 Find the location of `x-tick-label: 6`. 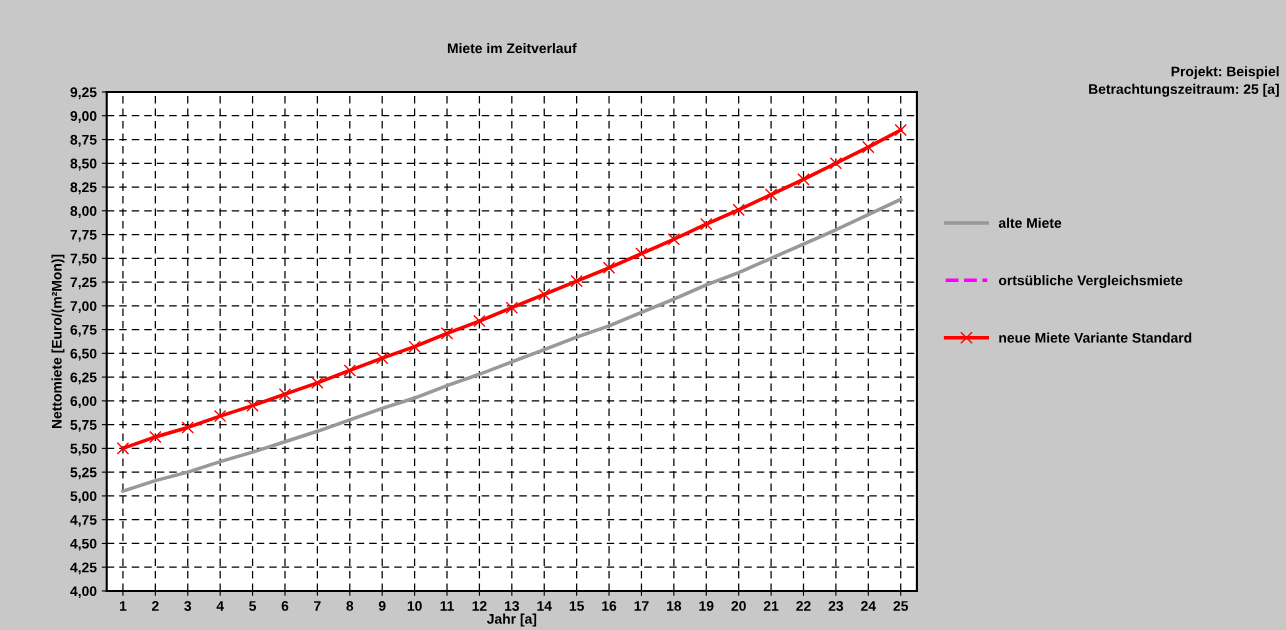

x-tick-label: 6 is located at coordinates (285, 606).